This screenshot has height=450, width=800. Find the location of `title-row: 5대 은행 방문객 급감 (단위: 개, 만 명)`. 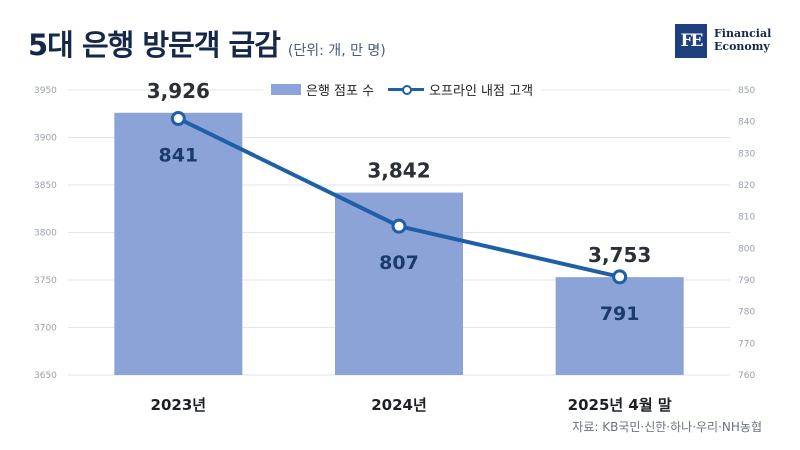

title-row: 5대 은행 방문객 급감 (단위: 개, 만 명) is located at coordinates (207, 43).